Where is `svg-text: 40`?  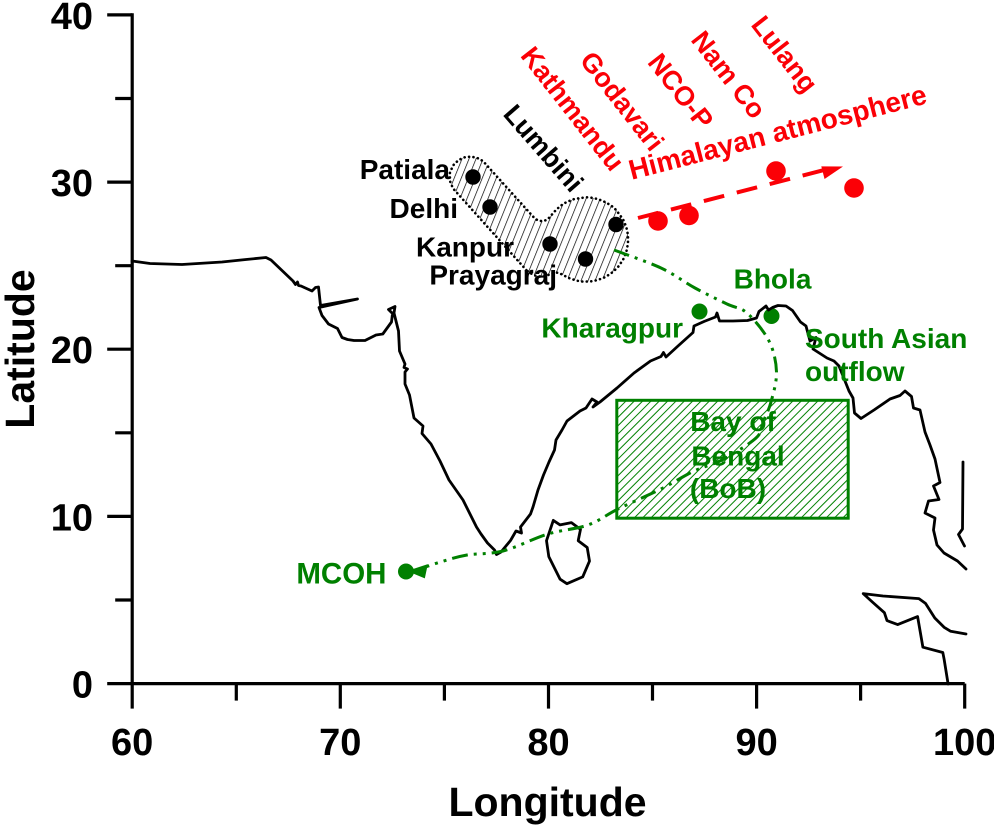
svg-text: 40 is located at coordinates (72, 19).